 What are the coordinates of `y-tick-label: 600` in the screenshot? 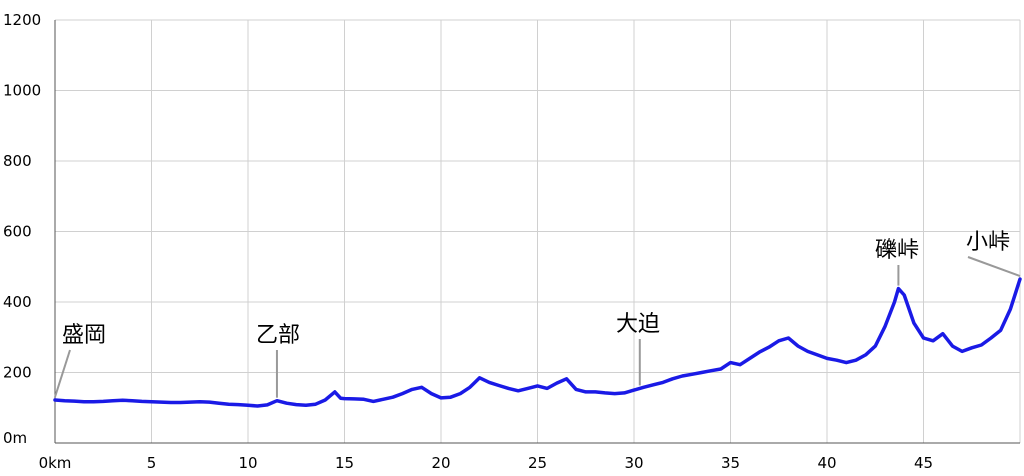 It's located at (17, 232).